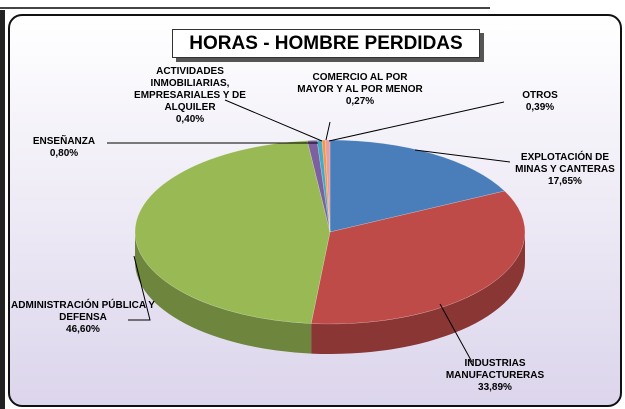  I want to click on data-label: ADMINISTRACIÓN PÚBLICA Y DEFENSA 46,60%, so click(84, 318).